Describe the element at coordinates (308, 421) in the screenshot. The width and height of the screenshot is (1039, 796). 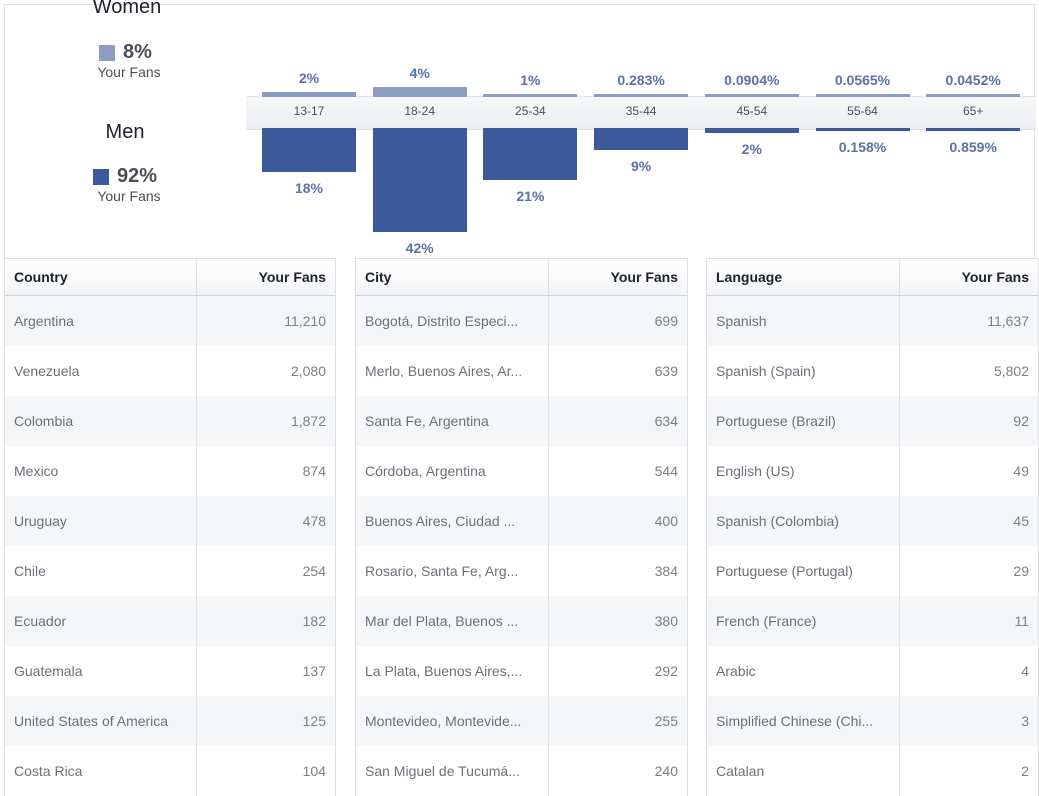
I see `country-fans-count: 1,872` at that location.